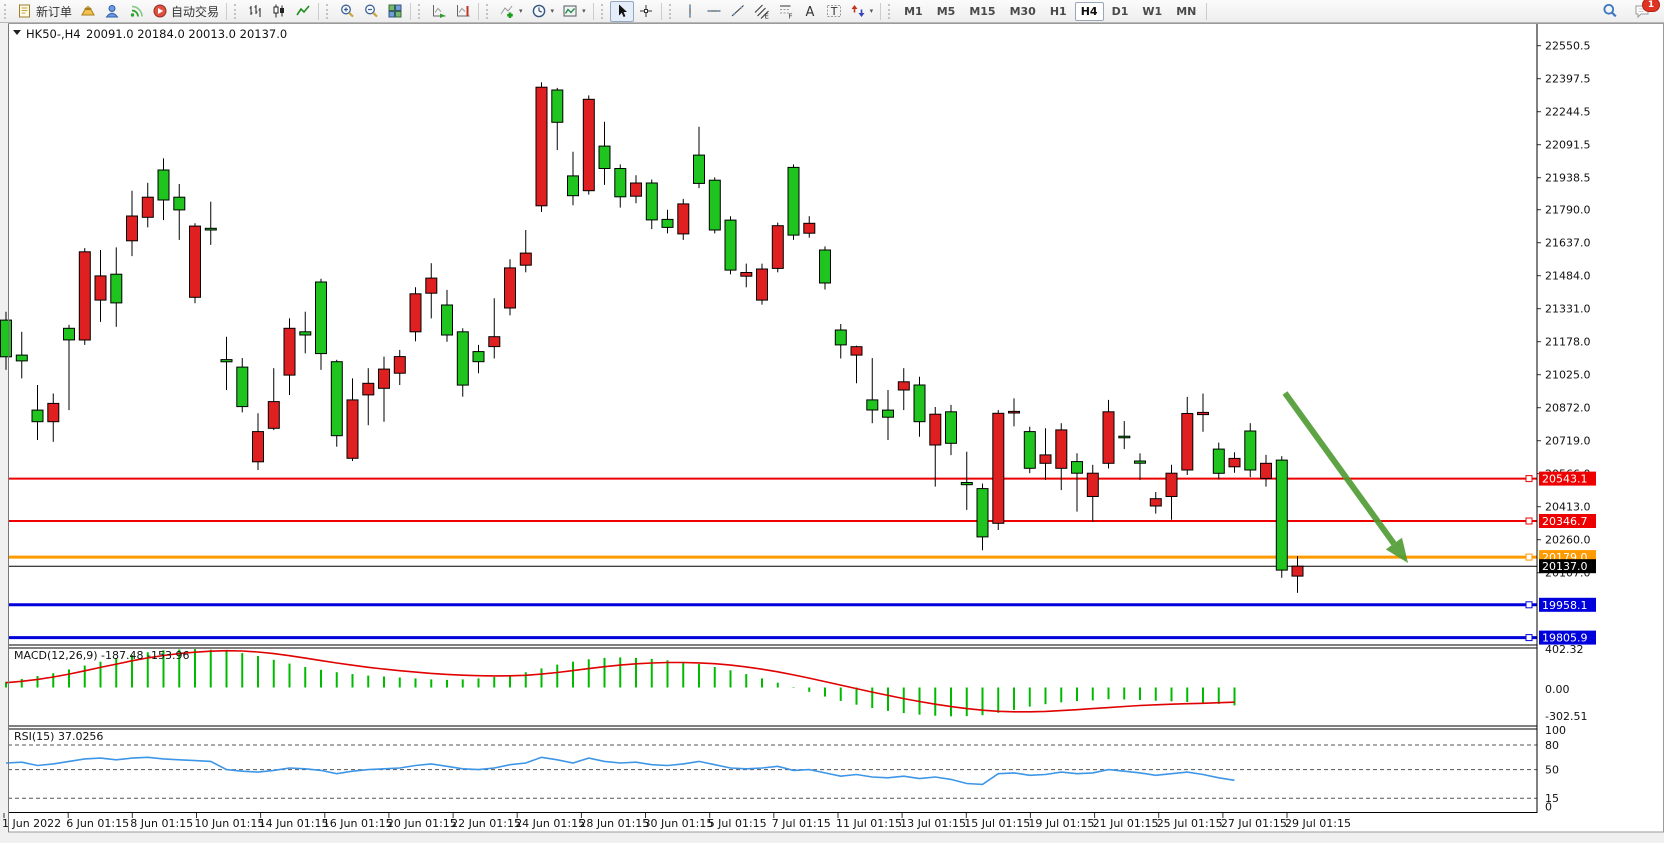 This screenshot has height=843, width=1664. I want to click on cursor-button, so click(621, 11).